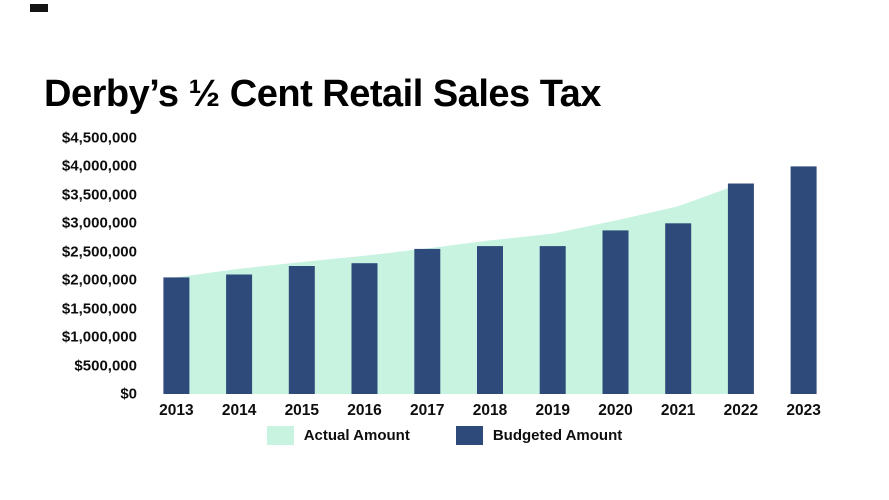 The height and width of the screenshot is (500, 889). I want to click on legend-item: Budgeted Amount, so click(539, 435).